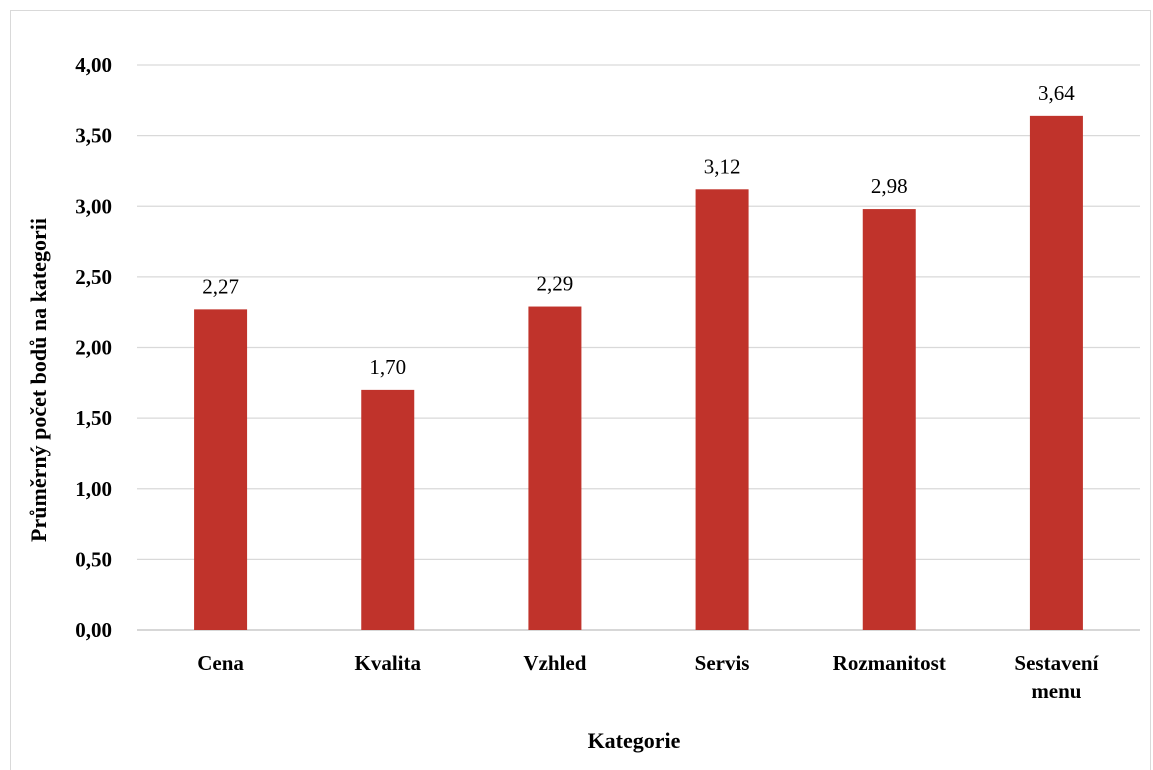 Image resolution: width=1153 pixels, height=770 pixels. What do you see at coordinates (220, 286) in the screenshot?
I see `data-label: 2,27` at bounding box center [220, 286].